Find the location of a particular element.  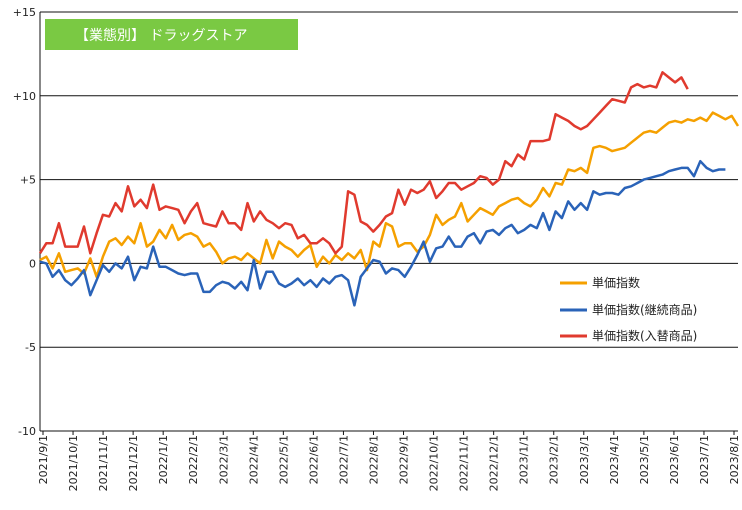

x-tick-label: 2023/4/1 is located at coordinates (614, 459).